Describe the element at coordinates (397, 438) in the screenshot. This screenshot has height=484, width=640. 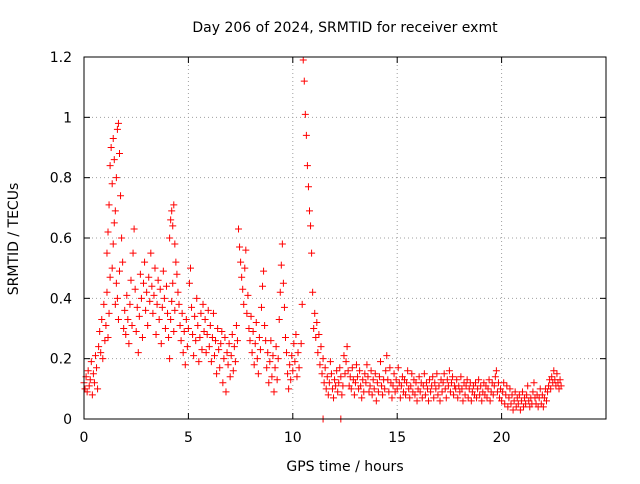
I see `x-tick-label: 15` at that location.